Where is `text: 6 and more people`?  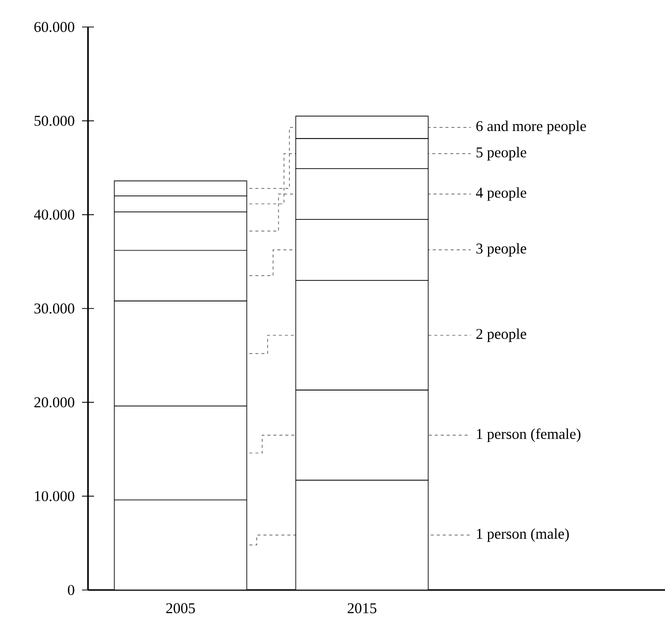
text: 6 and more people is located at coordinates (531, 127).